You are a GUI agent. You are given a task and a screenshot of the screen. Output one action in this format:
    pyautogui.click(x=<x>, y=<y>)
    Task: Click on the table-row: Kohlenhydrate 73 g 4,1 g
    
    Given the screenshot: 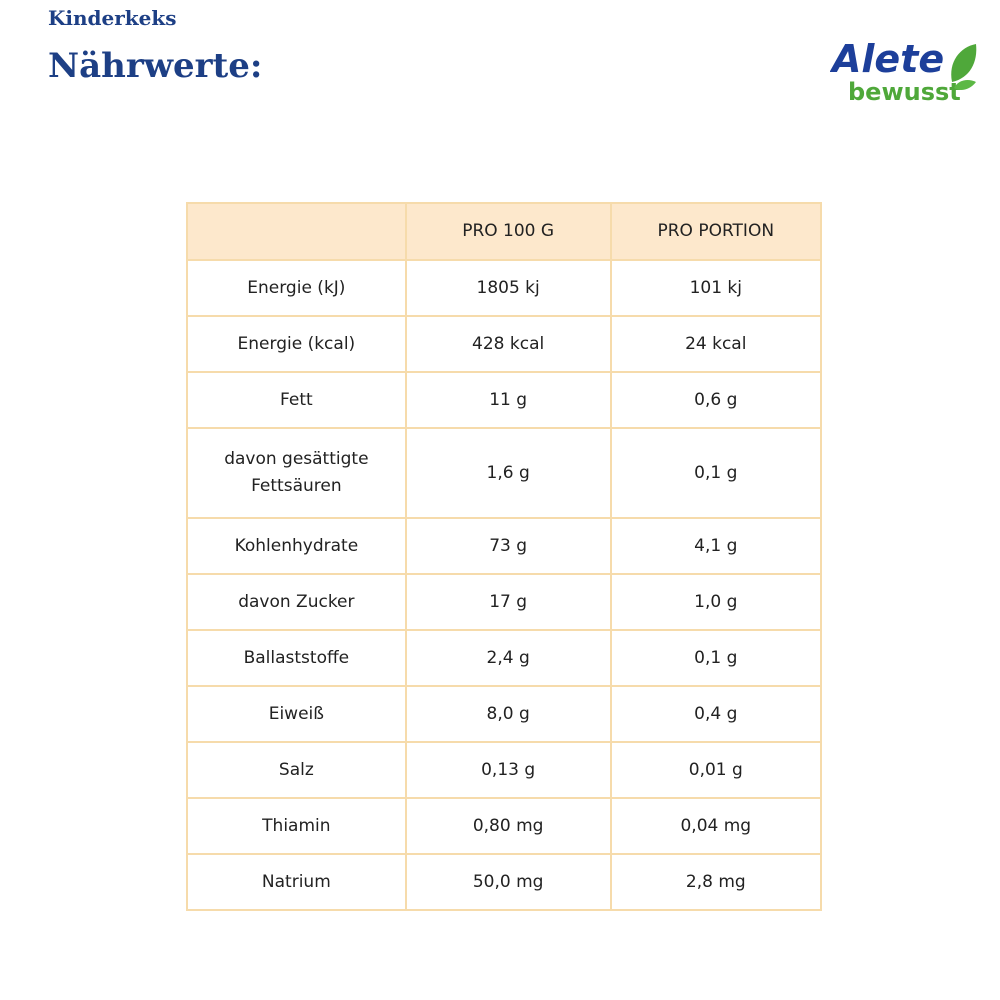 What is the action you would take?
    pyautogui.click(x=504, y=546)
    